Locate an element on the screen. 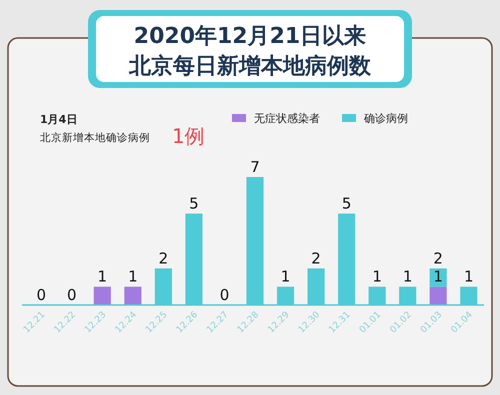  data-label: 7 is located at coordinates (255, 167).